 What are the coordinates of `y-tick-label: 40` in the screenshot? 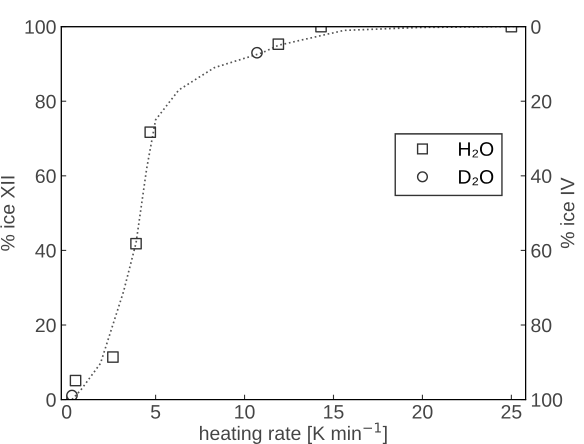 It's located at (45, 251).